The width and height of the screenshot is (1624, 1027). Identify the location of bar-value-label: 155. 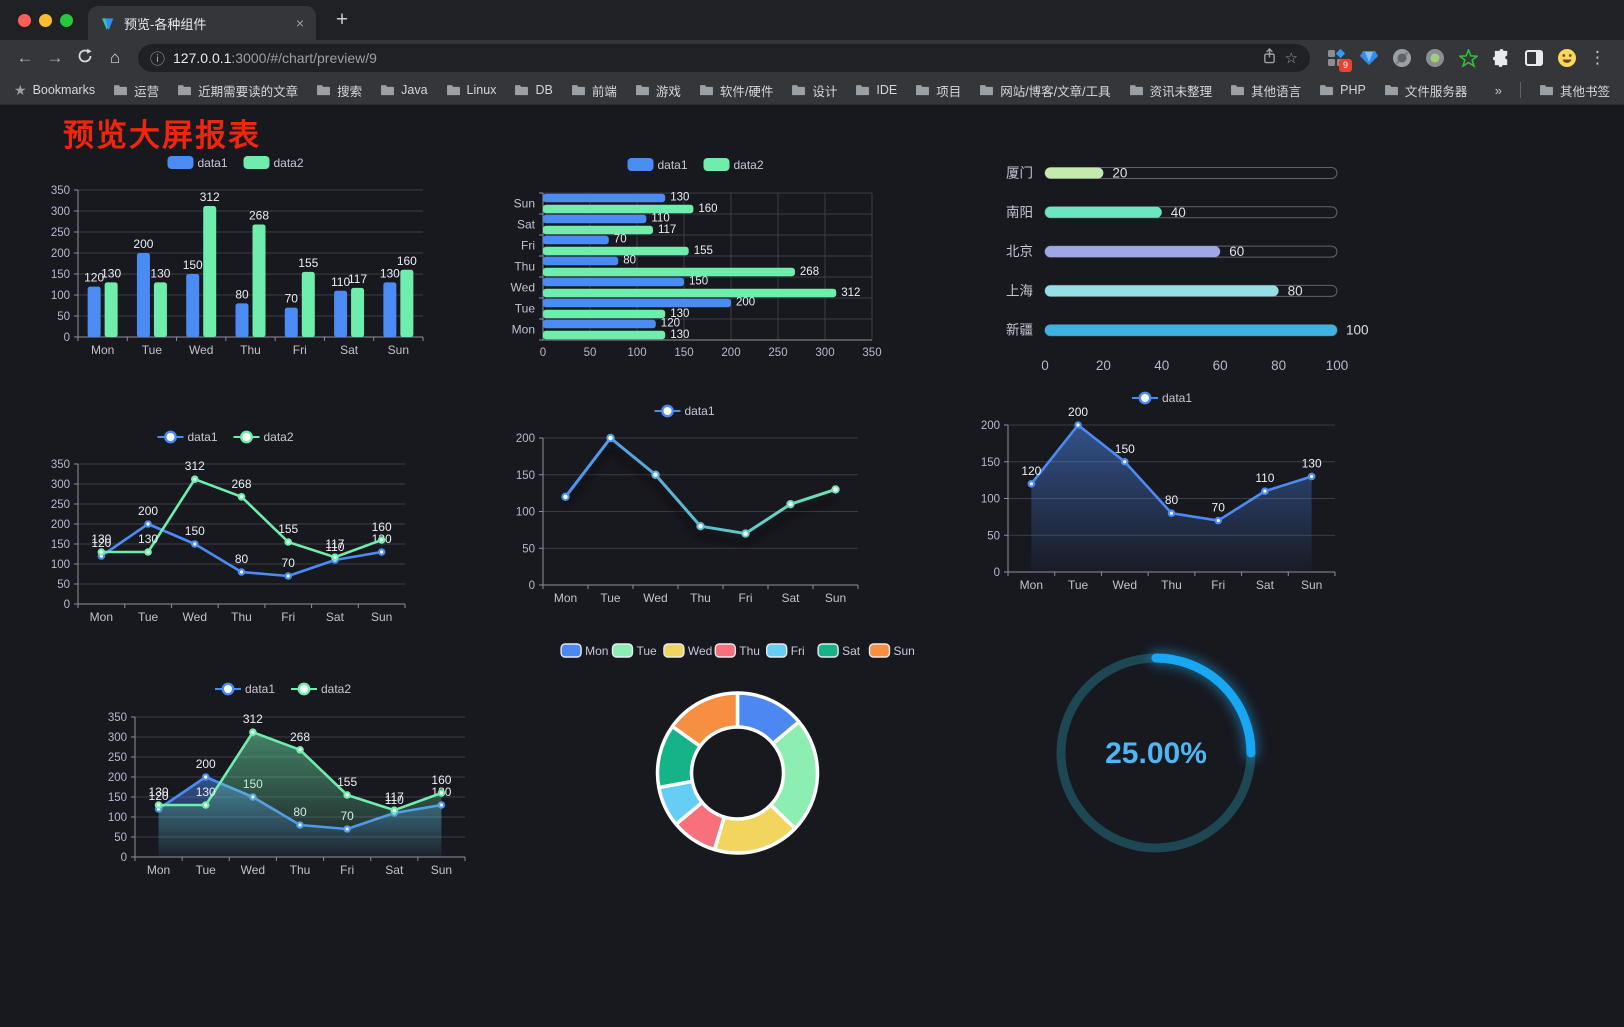
(308, 263).